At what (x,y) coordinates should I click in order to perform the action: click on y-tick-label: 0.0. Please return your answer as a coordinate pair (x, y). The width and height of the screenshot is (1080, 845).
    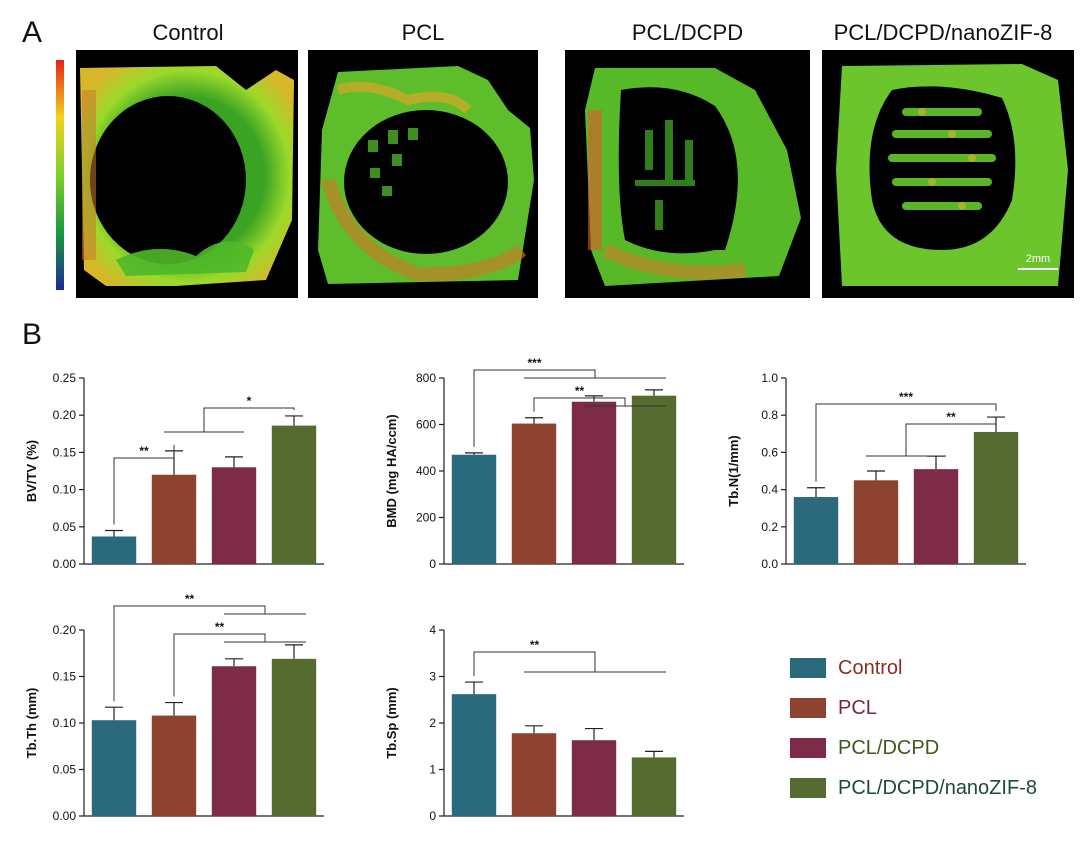
    Looking at the image, I should click on (769, 564).